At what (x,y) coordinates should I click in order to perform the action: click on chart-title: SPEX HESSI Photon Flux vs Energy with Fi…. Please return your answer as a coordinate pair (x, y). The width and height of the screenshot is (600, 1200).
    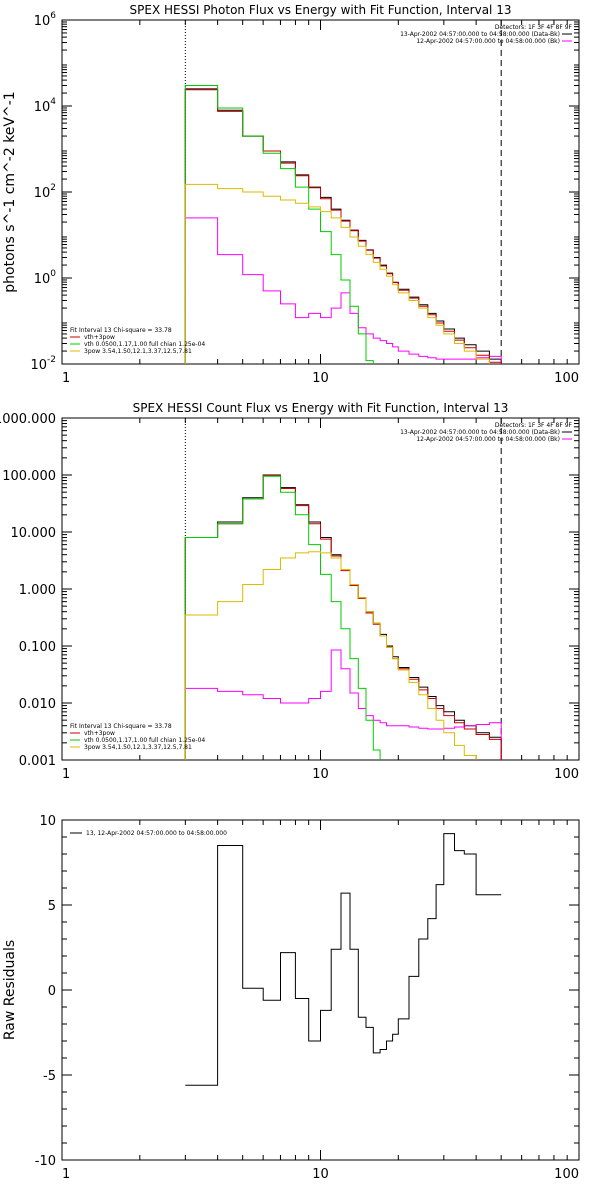
    Looking at the image, I should click on (321, 10).